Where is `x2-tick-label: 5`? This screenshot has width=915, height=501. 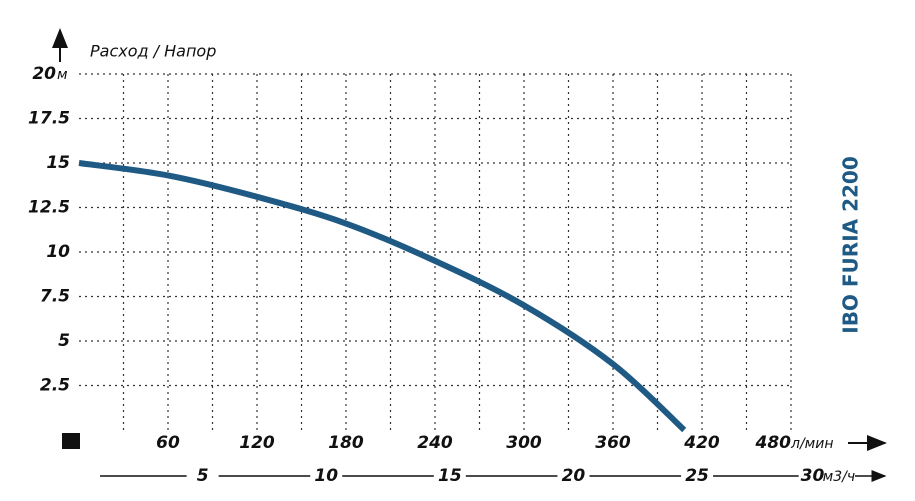
x2-tick-label: 5 is located at coordinates (203, 476).